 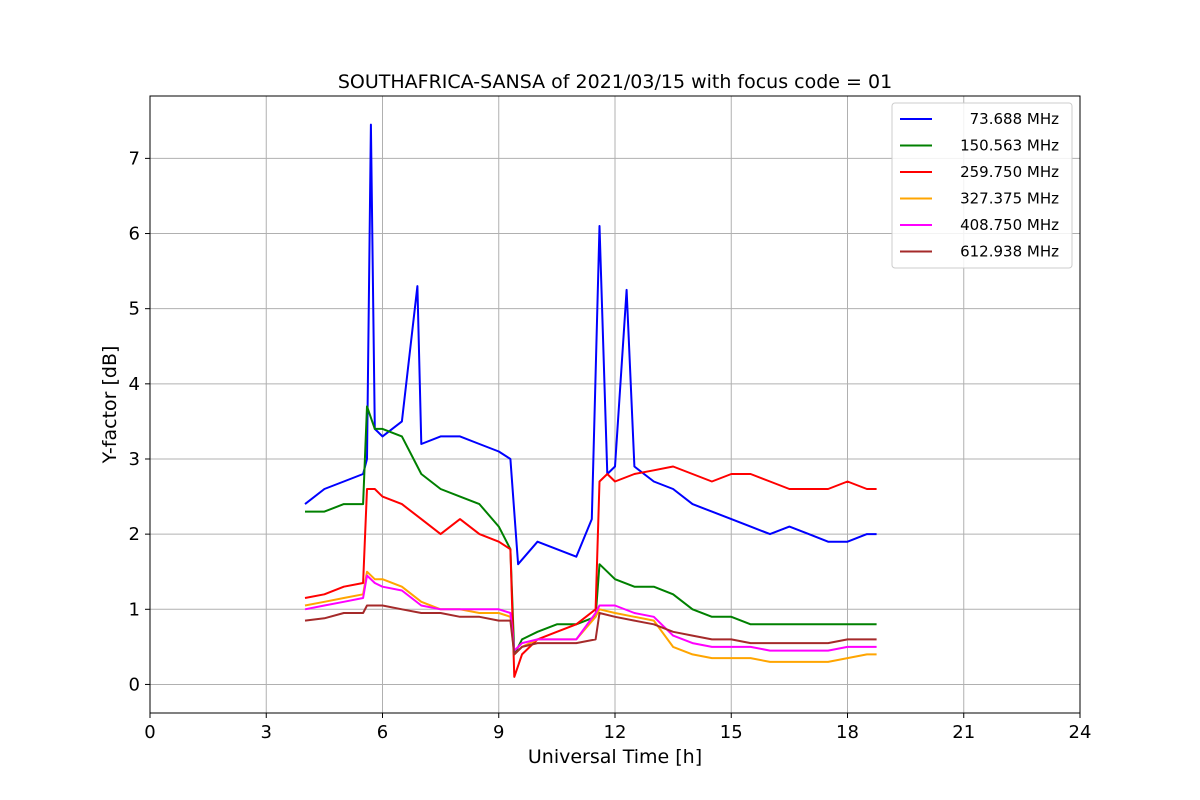 What do you see at coordinates (1014, 119) in the screenshot?
I see `legend-label-0: 73.688 MHz` at bounding box center [1014, 119].